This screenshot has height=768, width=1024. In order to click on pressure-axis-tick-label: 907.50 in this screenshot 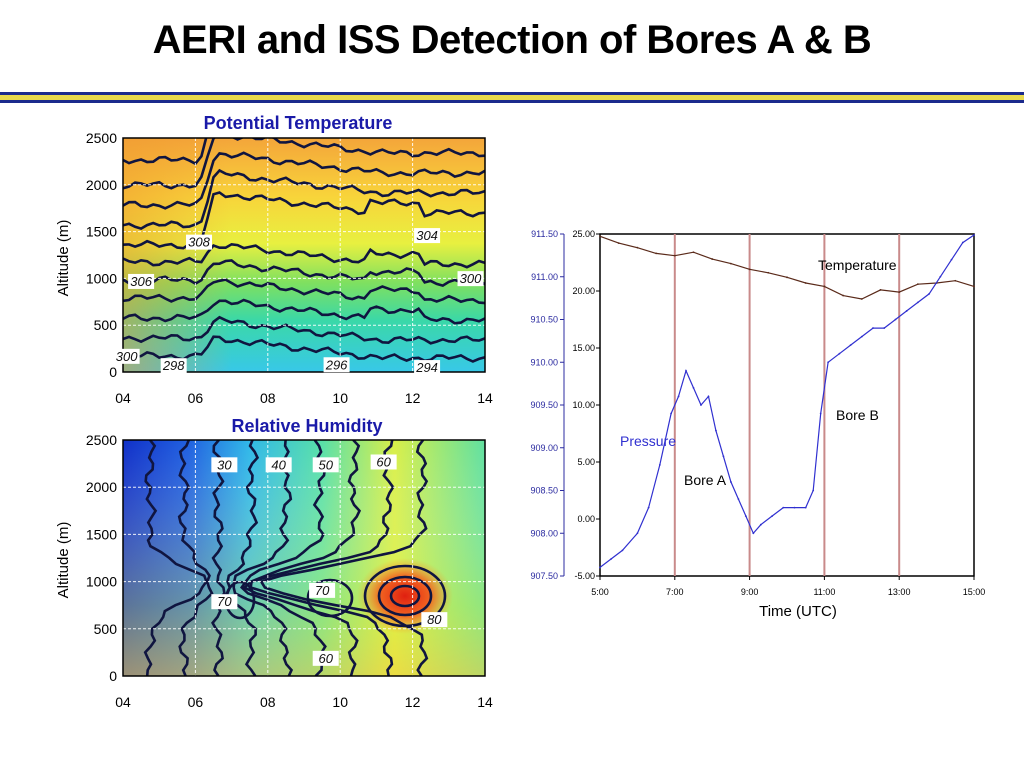, I will do `click(544, 576)`.